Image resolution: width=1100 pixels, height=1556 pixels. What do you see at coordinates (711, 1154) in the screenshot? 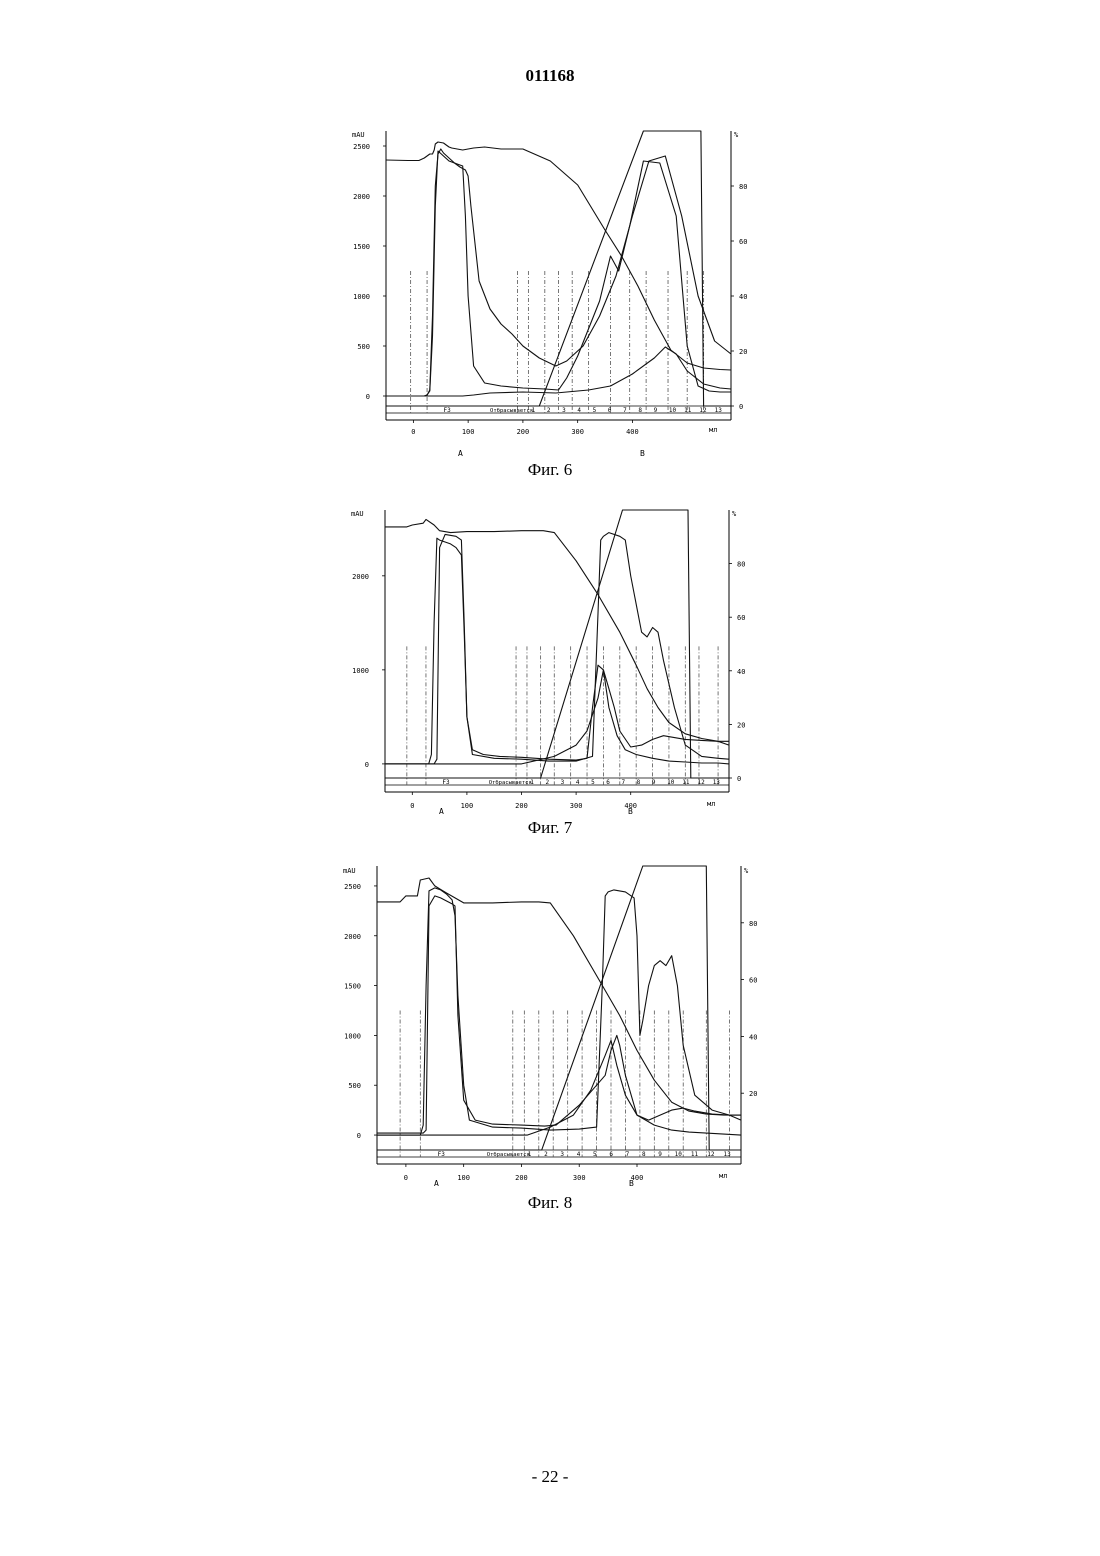
I see `fraction-label: 12` at bounding box center [711, 1154].